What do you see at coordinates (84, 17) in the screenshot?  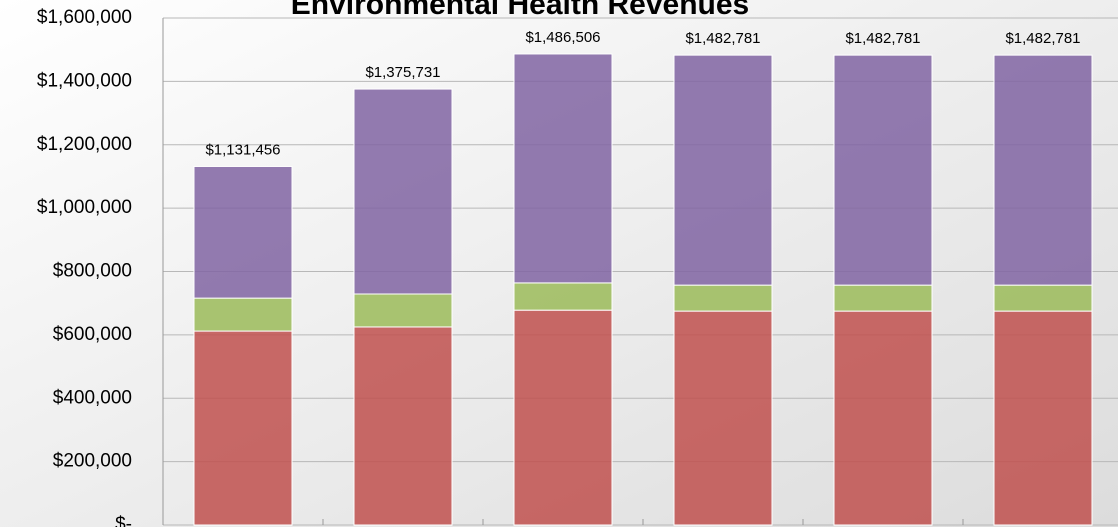 I see `y-tick-label: $1,600,000` at bounding box center [84, 17].